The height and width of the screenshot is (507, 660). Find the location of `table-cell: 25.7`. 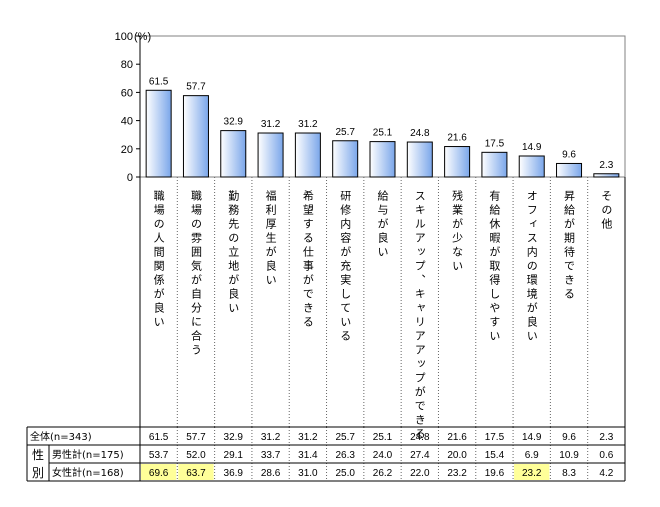

table-cell: 25.7 is located at coordinates (345, 437).